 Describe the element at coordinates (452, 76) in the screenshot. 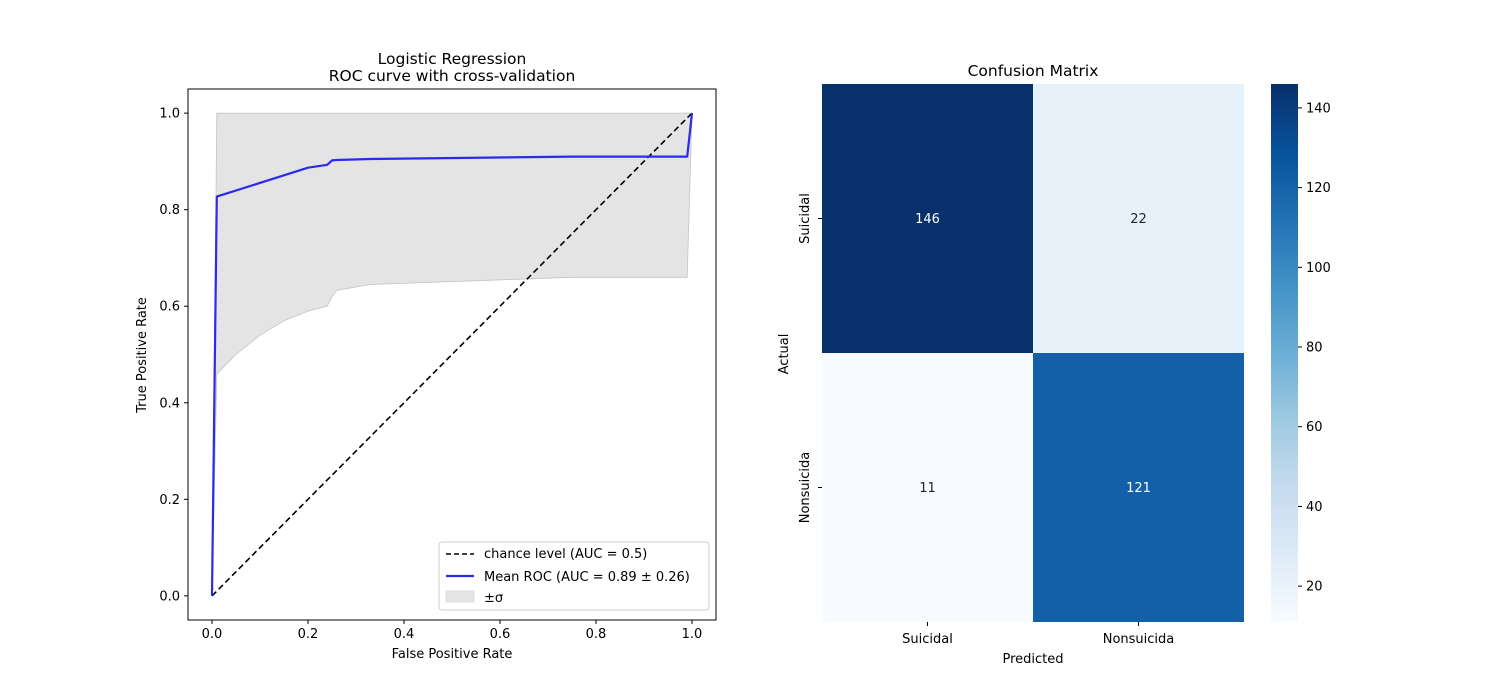

I see `roc-title-line2: ROC curve with cross-validation` at that location.